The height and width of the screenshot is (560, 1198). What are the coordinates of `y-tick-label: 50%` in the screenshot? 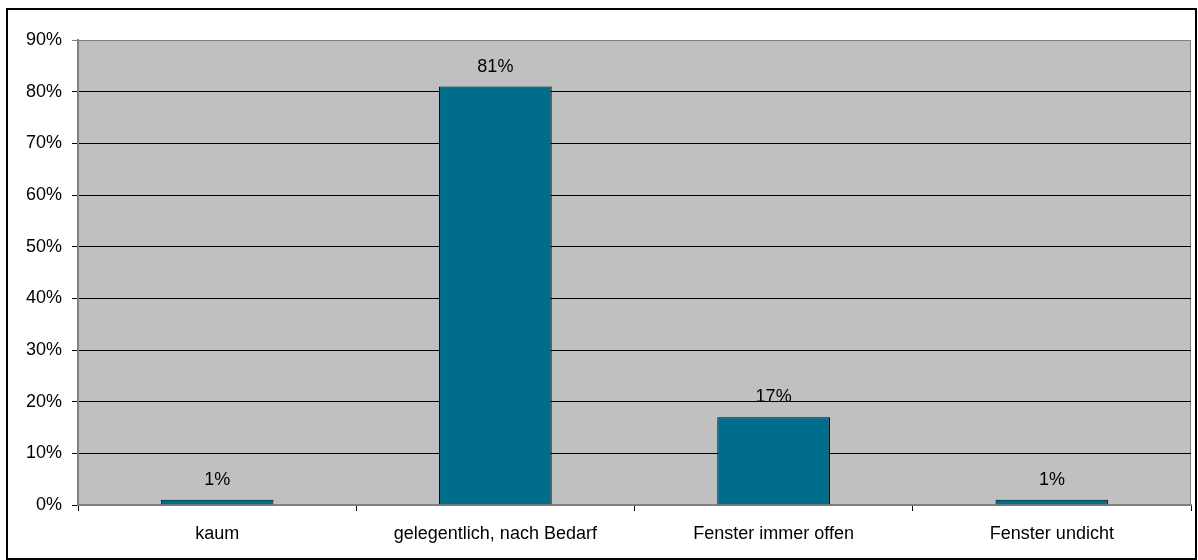 It's located at (43, 245).